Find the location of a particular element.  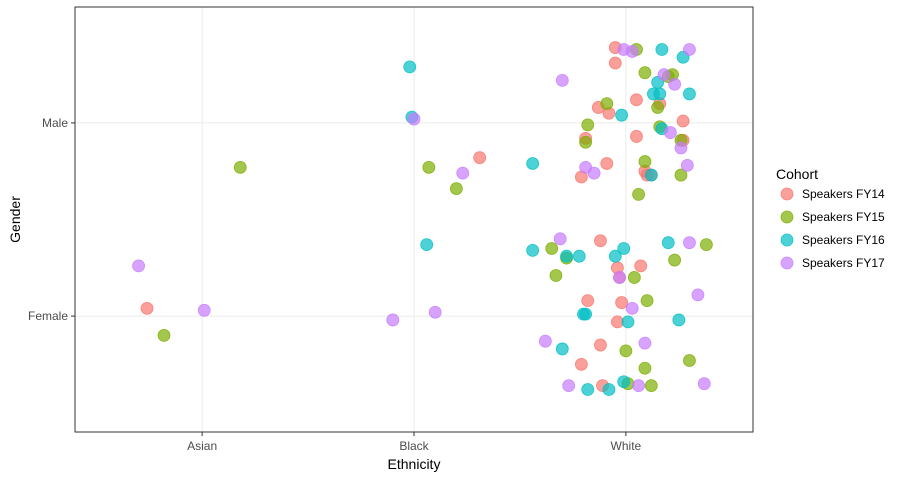

y-axis-ticks: Female Male is located at coordinates (51, 219).